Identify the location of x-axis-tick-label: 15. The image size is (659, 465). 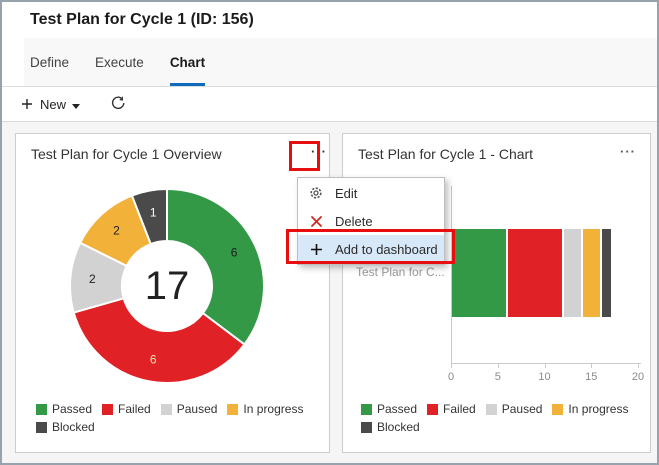
(591, 377).